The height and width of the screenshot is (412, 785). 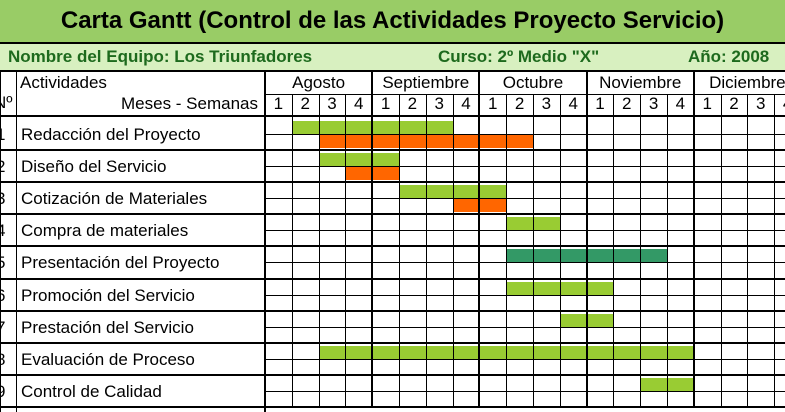 I want to click on month-header: Noviembre, so click(x=640, y=82).